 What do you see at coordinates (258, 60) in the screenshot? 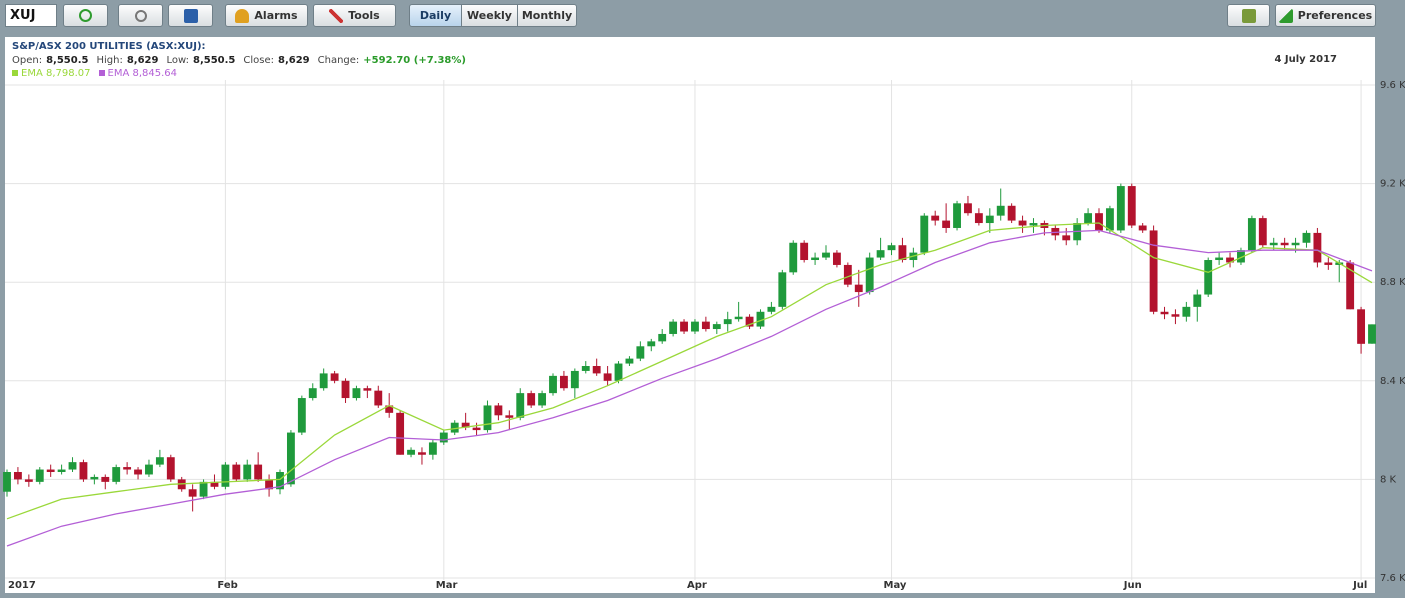
I see `info-label: Close:` at bounding box center [258, 60].